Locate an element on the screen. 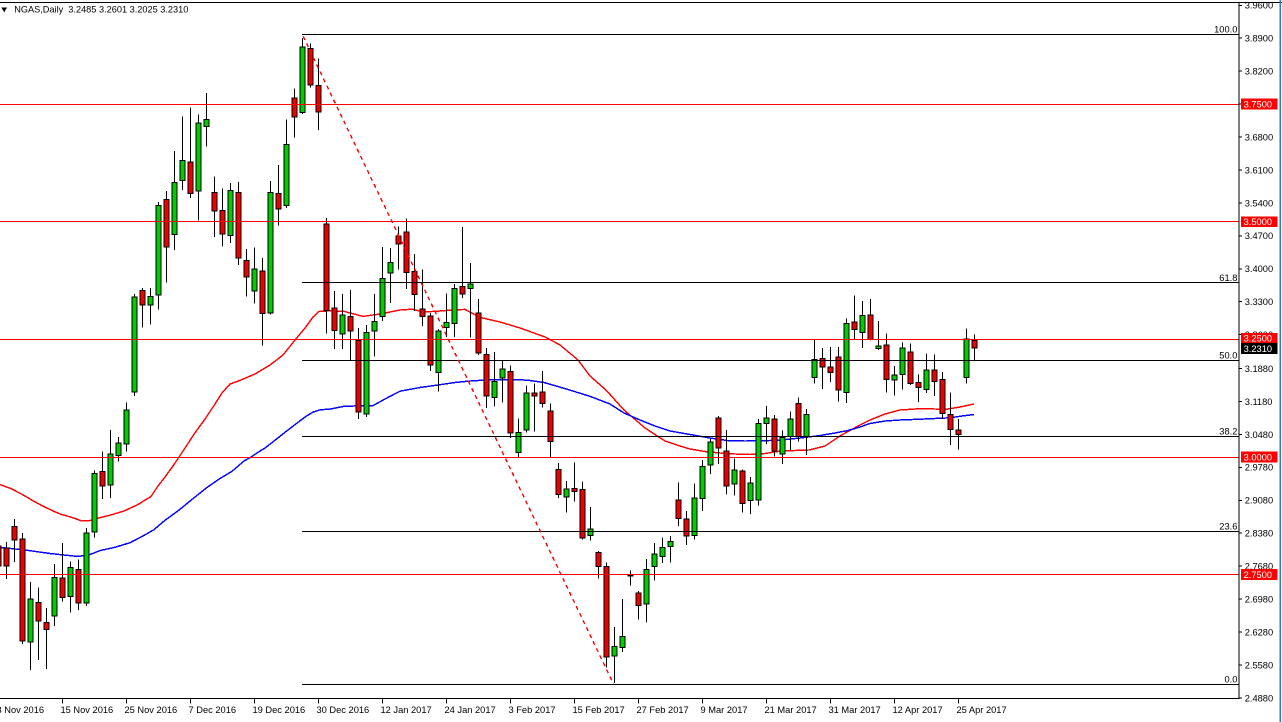 This screenshot has height=722, width=1282. svg-text: 24 Jan 2017 is located at coordinates (470, 710).